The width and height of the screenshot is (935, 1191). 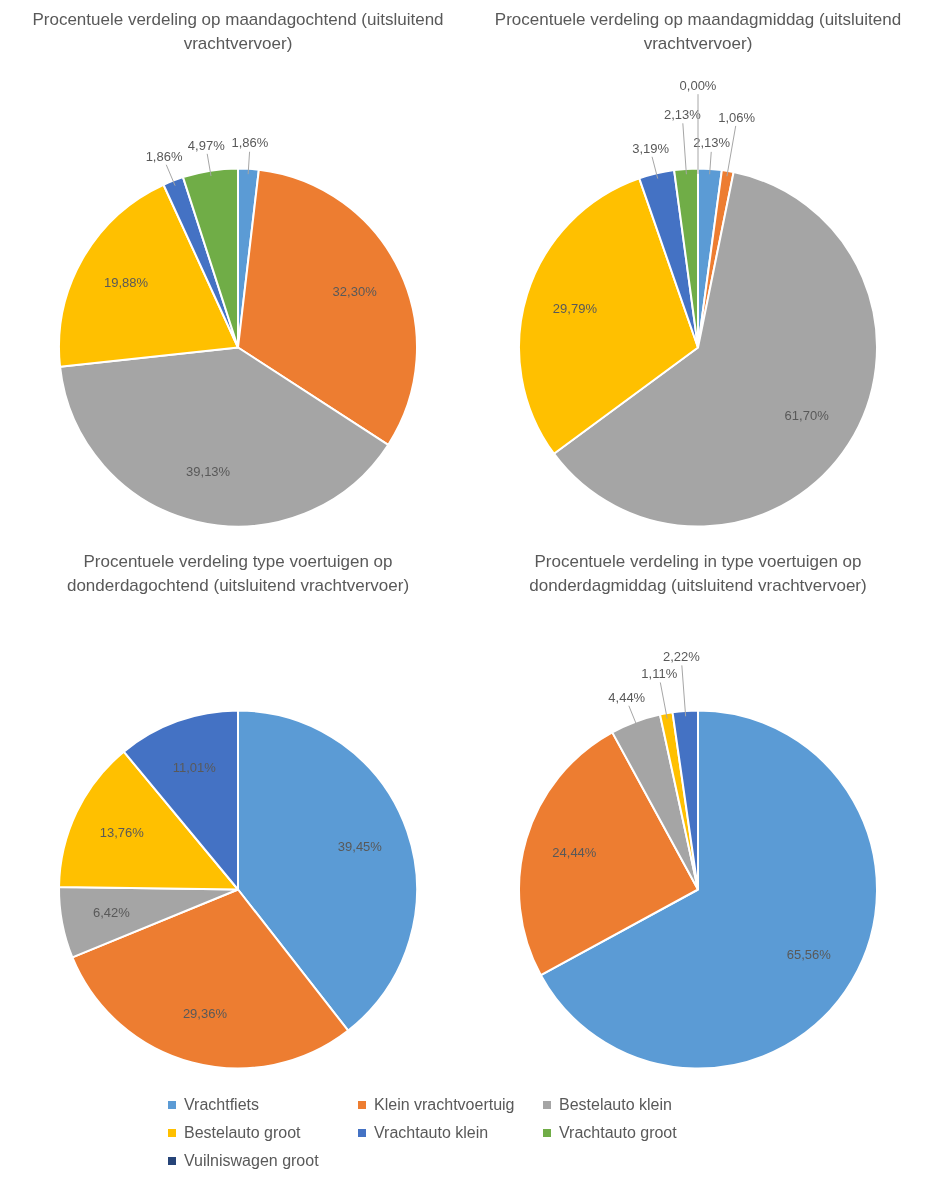 I want to click on data-label: 61,70%, so click(x=807, y=416).